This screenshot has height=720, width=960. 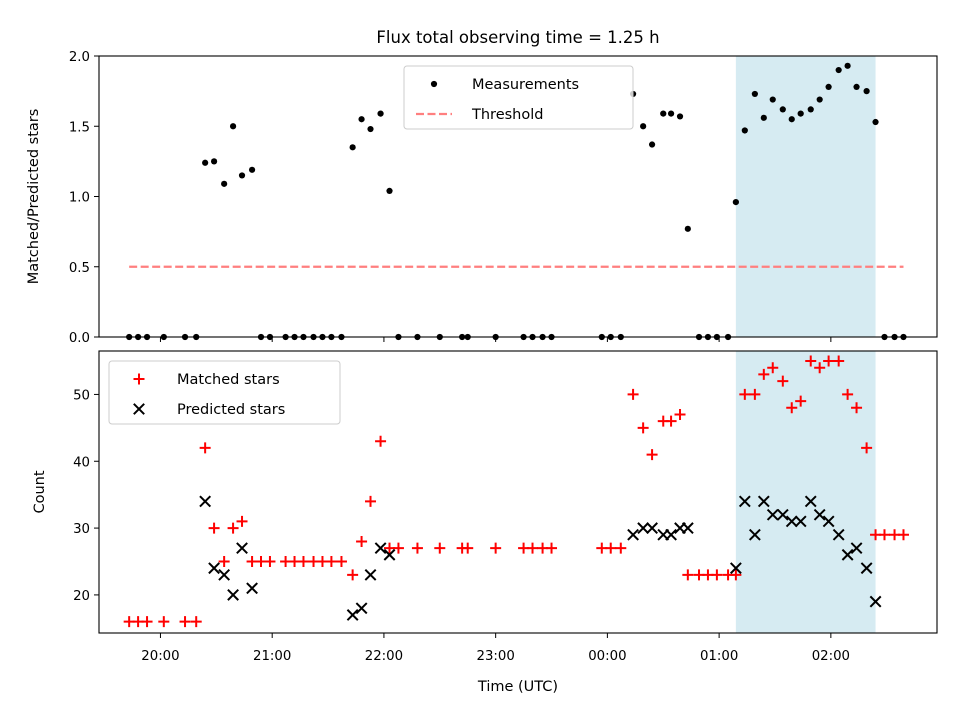 I want to click on legend-box, so click(x=224, y=392).